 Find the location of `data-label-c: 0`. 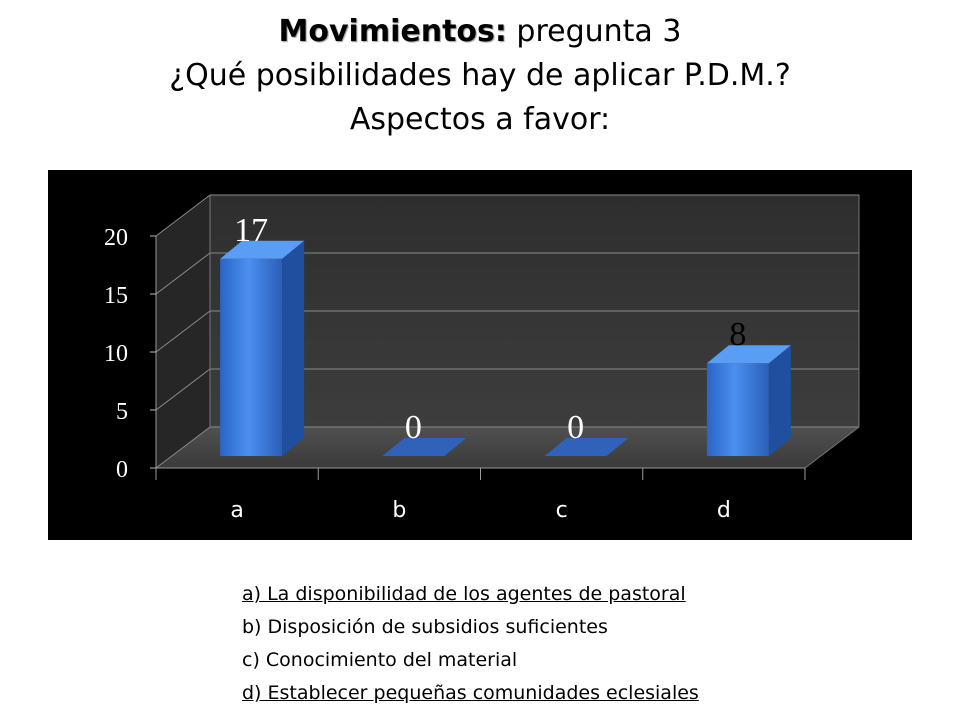

data-label-c: 0 is located at coordinates (575, 427).